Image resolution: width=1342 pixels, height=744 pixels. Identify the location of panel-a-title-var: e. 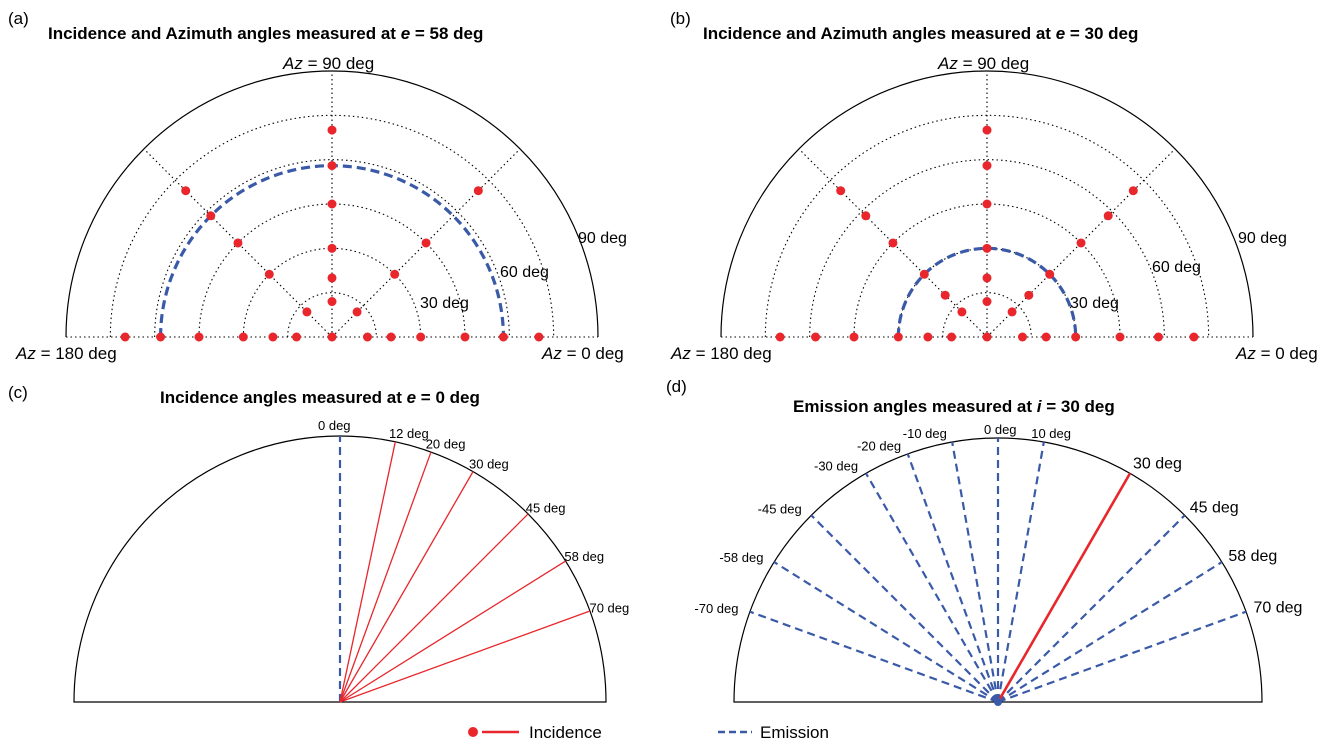
(405, 33).